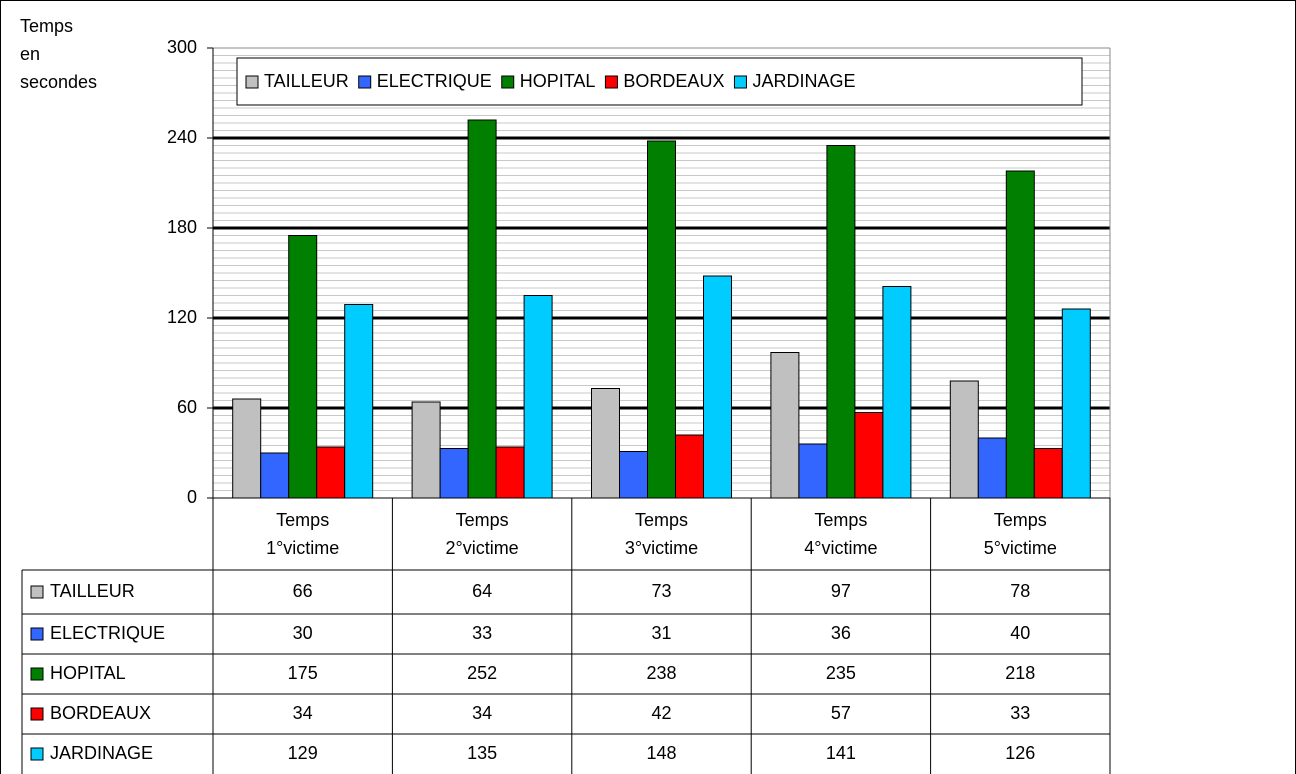 The image size is (1296, 774). Describe the element at coordinates (841, 534) in the screenshot. I see `category-label: Temps 4°victime` at that location.